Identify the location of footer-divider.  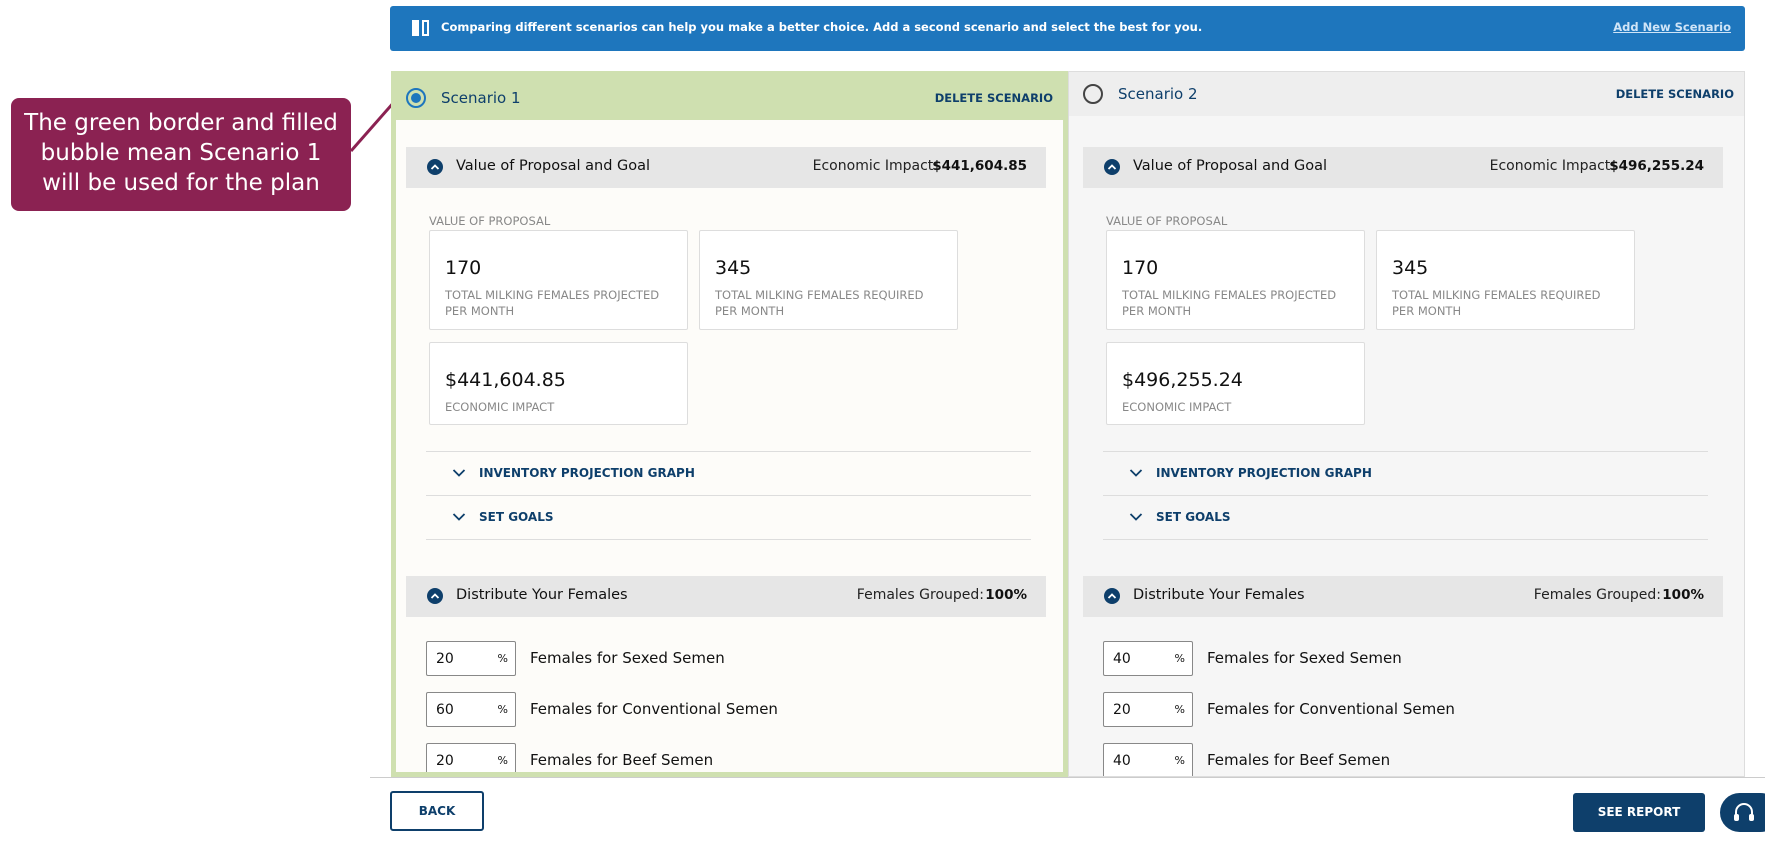
(1067, 777).